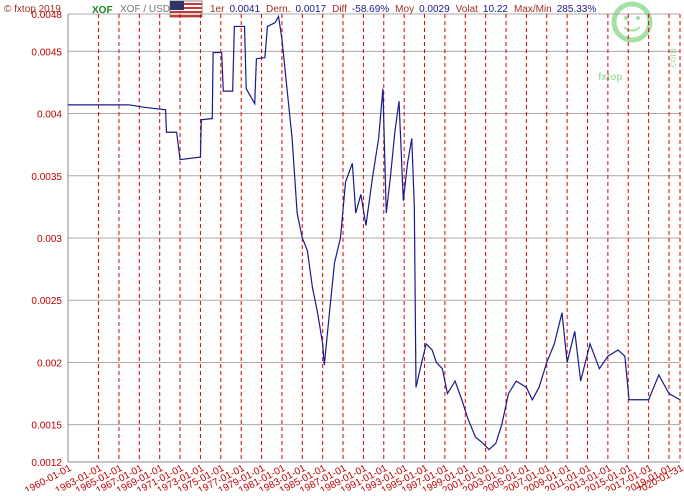 The width and height of the screenshot is (684, 496). What do you see at coordinates (311, 9) in the screenshot?
I see `stat-value: 0.0017` at bounding box center [311, 9].